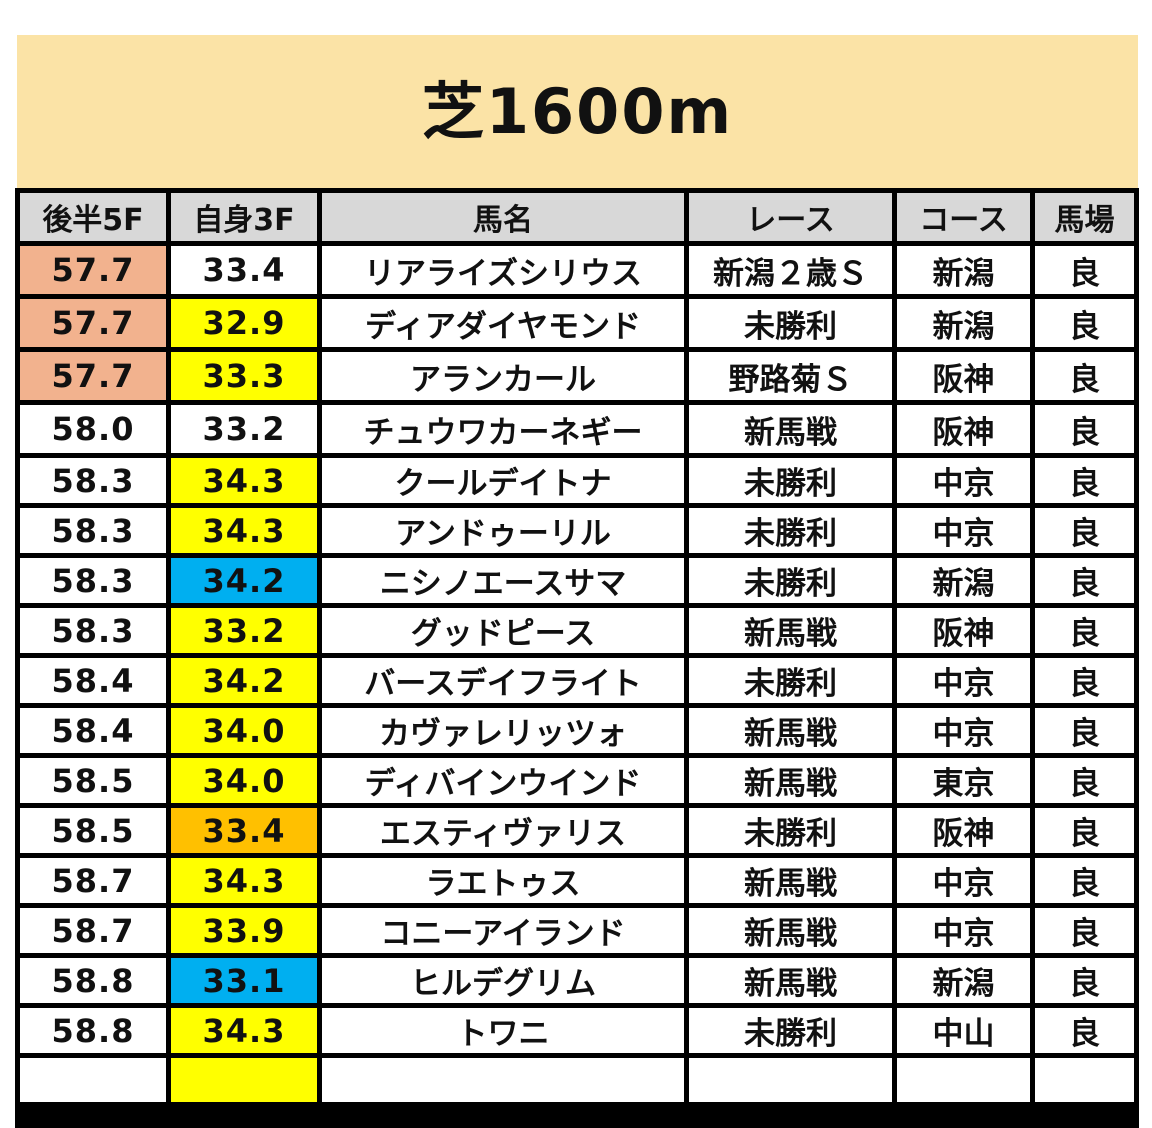 This screenshot has width=1152, height=1128. I want to click on table-row: 58.8 34.3 トワニ 未勝利 中山良, so click(577, 1030).